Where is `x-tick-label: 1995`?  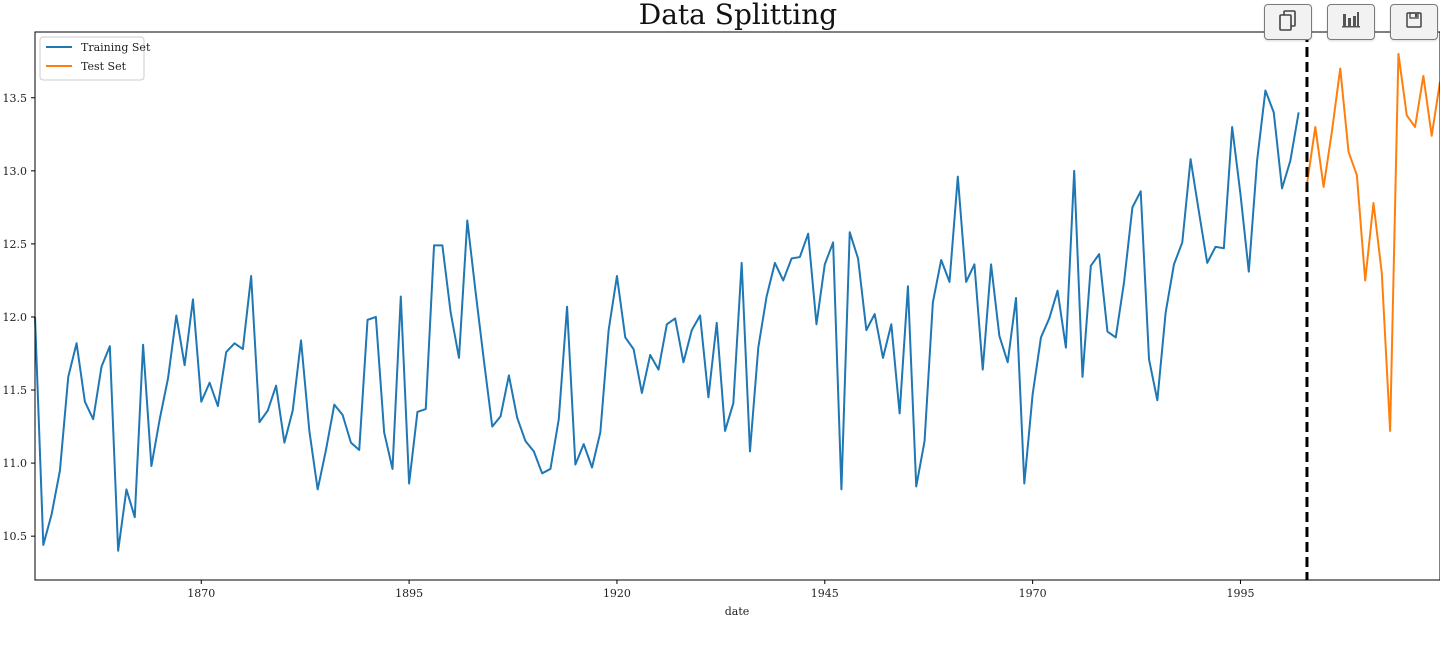
x-tick-label: 1995 is located at coordinates (1240, 593).